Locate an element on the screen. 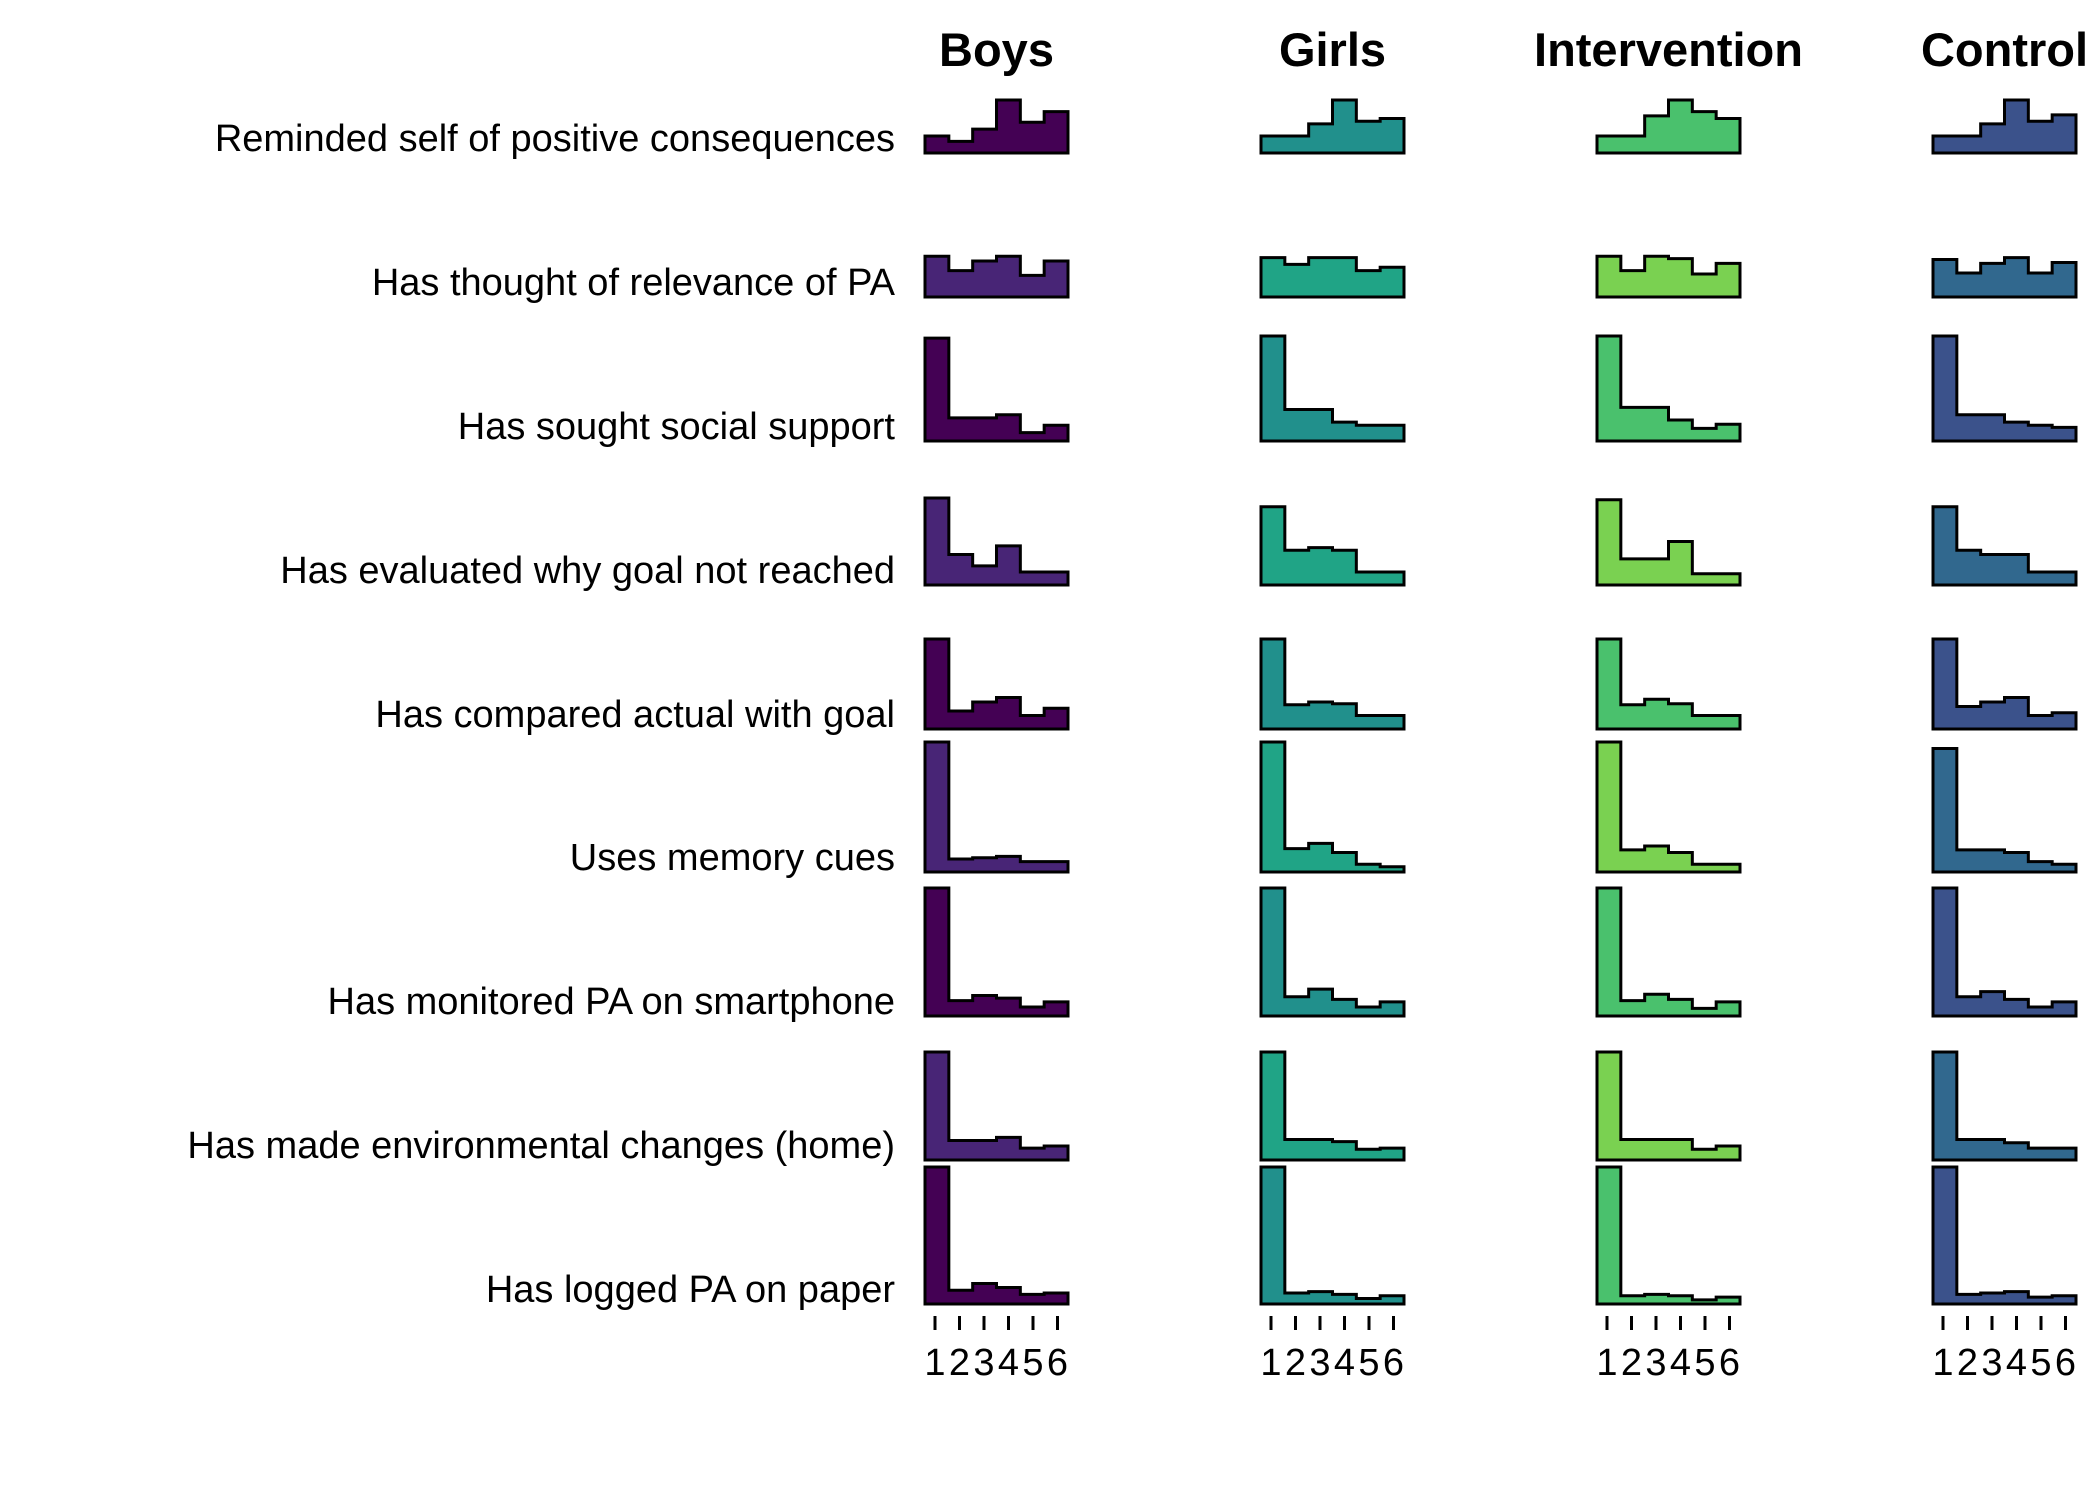 Image resolution: width=2100 pixels, height=1500 pixels. row-label: Has evaluated why goal not reached is located at coordinates (587, 571).